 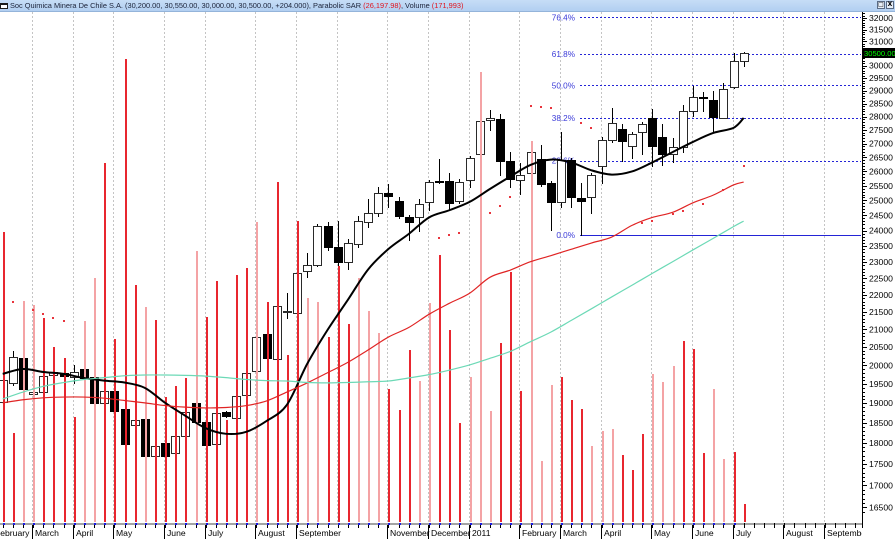 What do you see at coordinates (881, 66) in the screenshot?
I see `price-axis-label: 30000` at bounding box center [881, 66].